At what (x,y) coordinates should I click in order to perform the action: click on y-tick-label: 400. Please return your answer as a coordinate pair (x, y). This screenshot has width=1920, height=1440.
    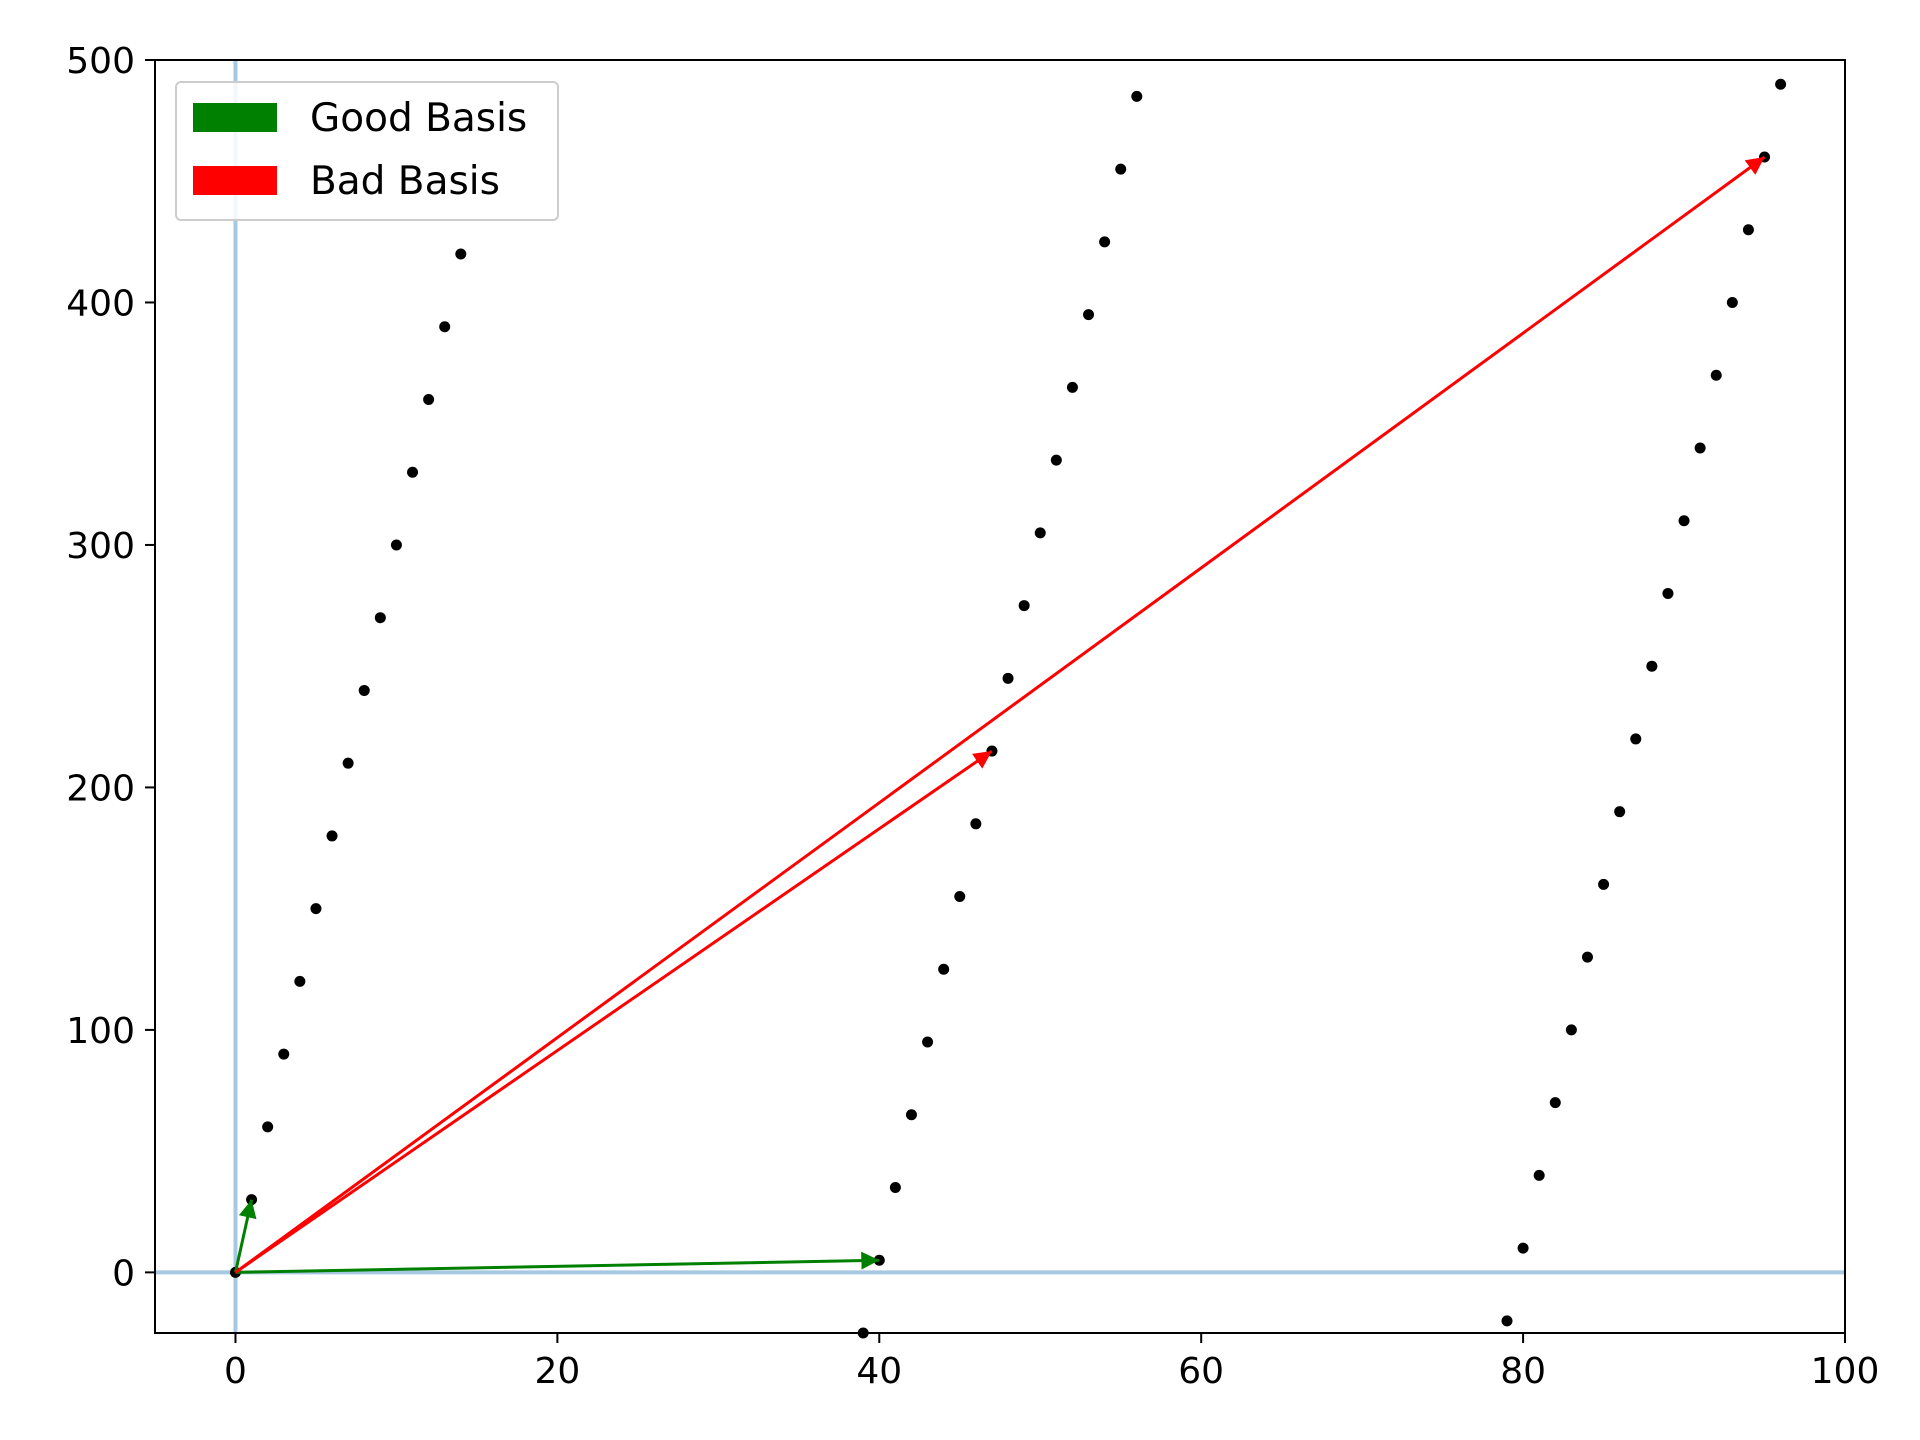
    Looking at the image, I should click on (100, 303).